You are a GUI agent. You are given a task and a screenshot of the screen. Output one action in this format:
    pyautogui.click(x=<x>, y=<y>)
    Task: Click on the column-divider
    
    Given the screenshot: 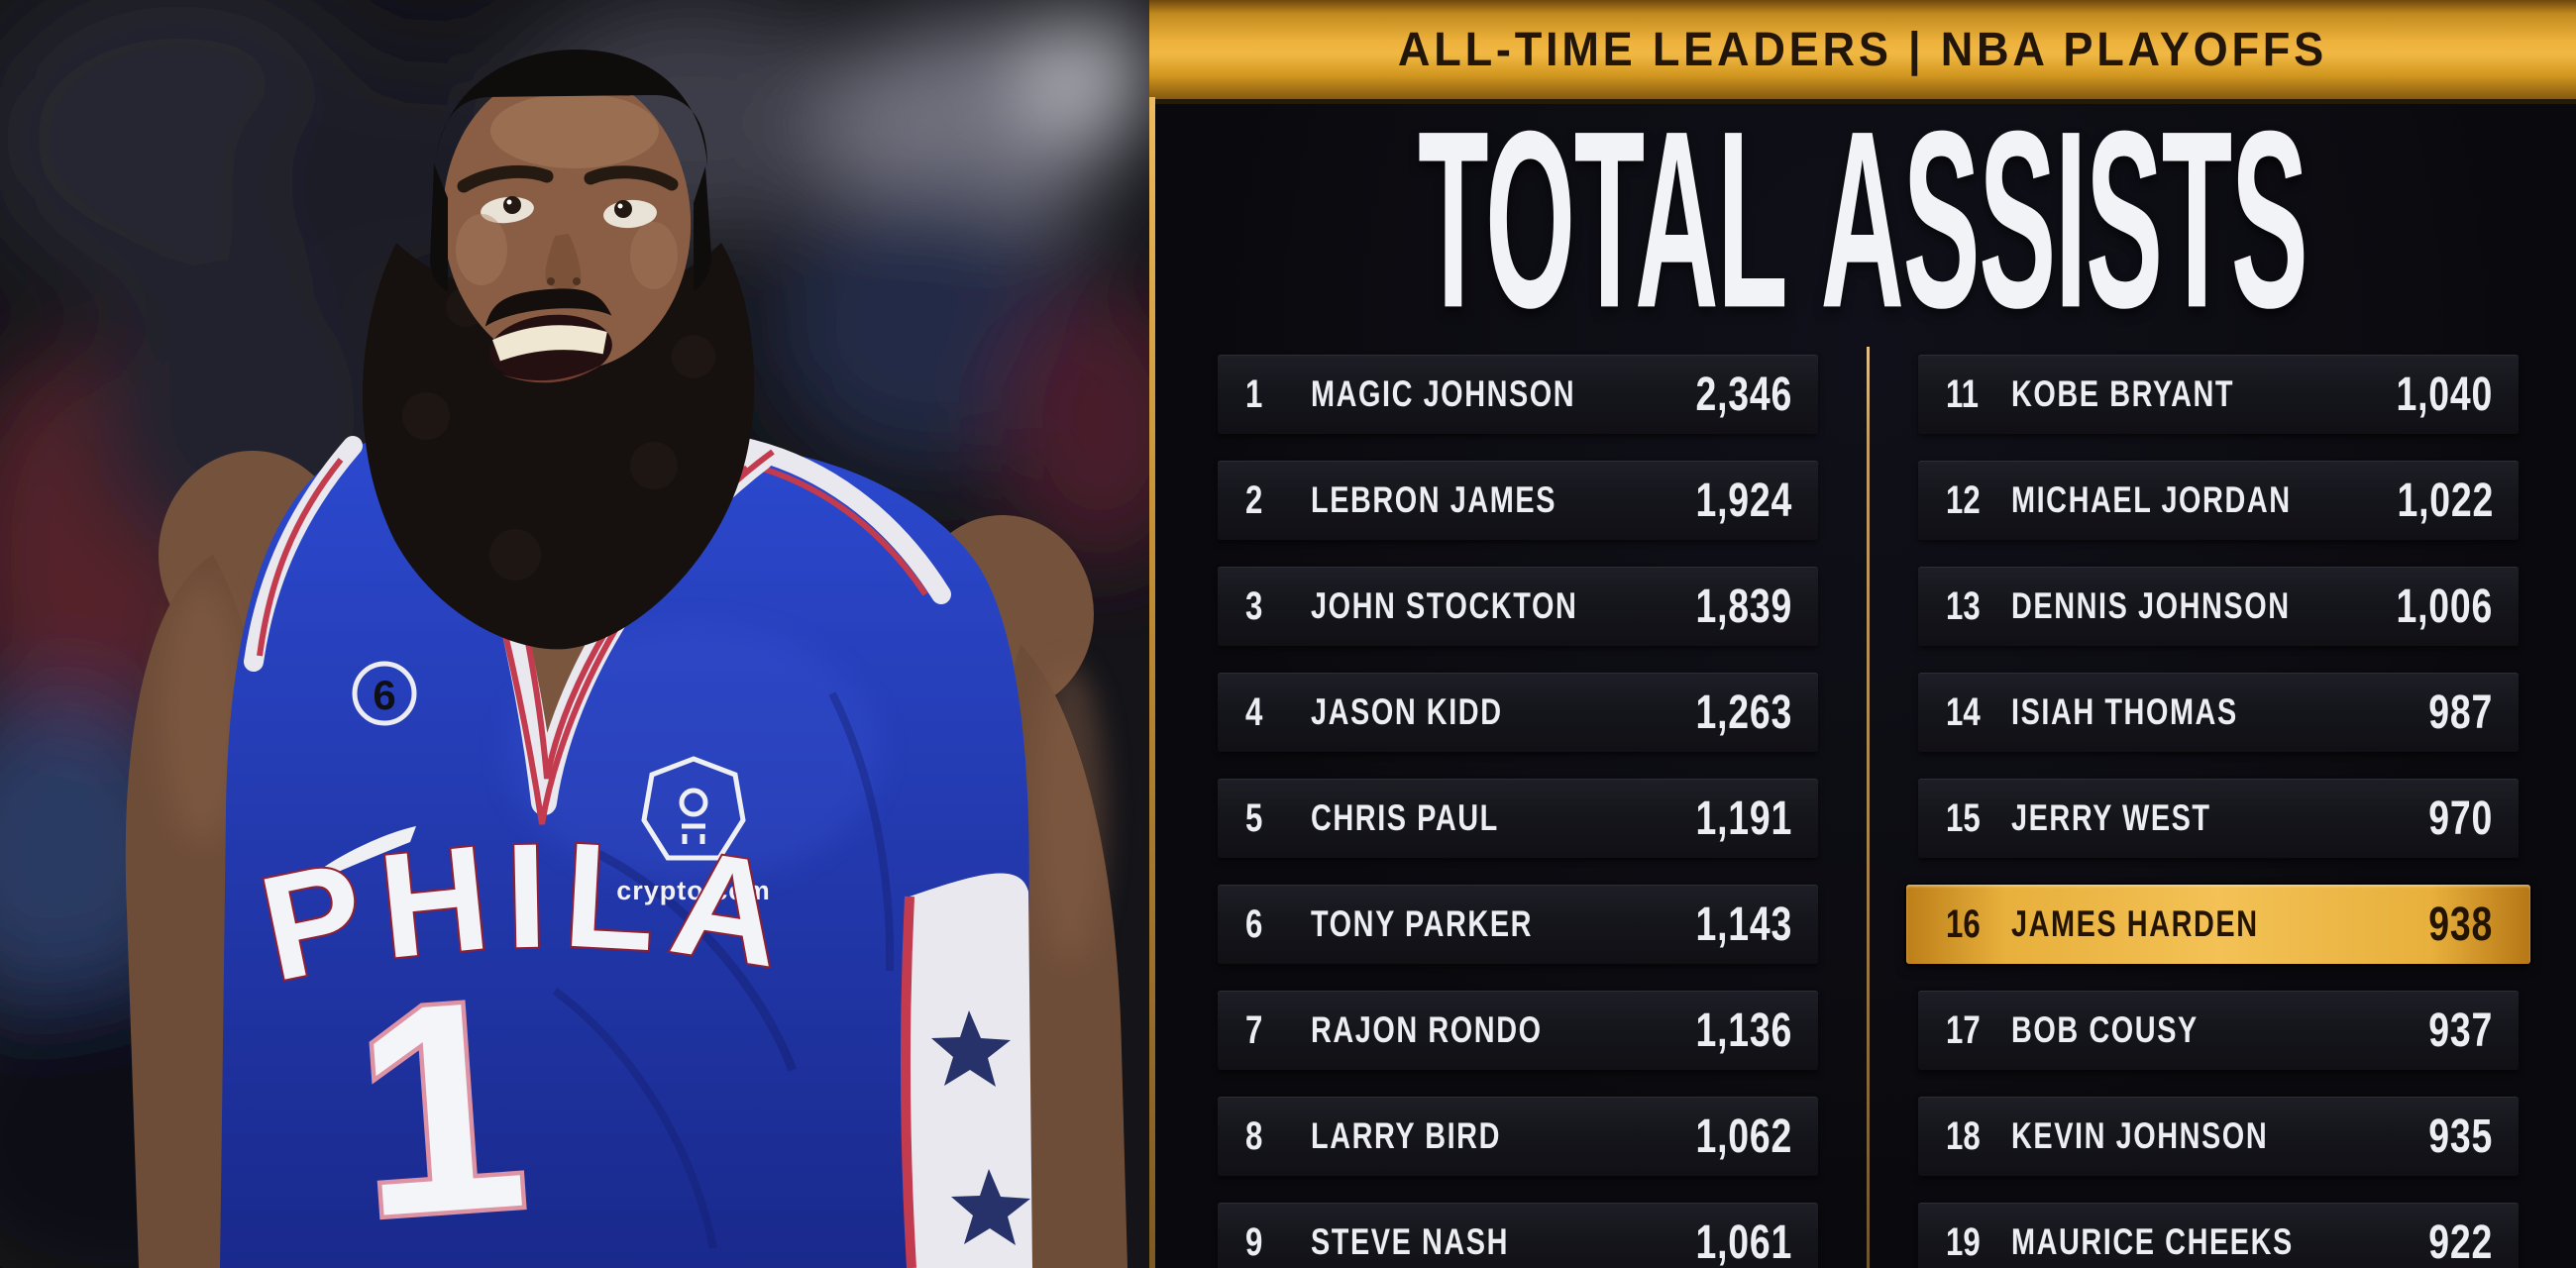 What is the action you would take?
    pyautogui.click(x=1869, y=807)
    